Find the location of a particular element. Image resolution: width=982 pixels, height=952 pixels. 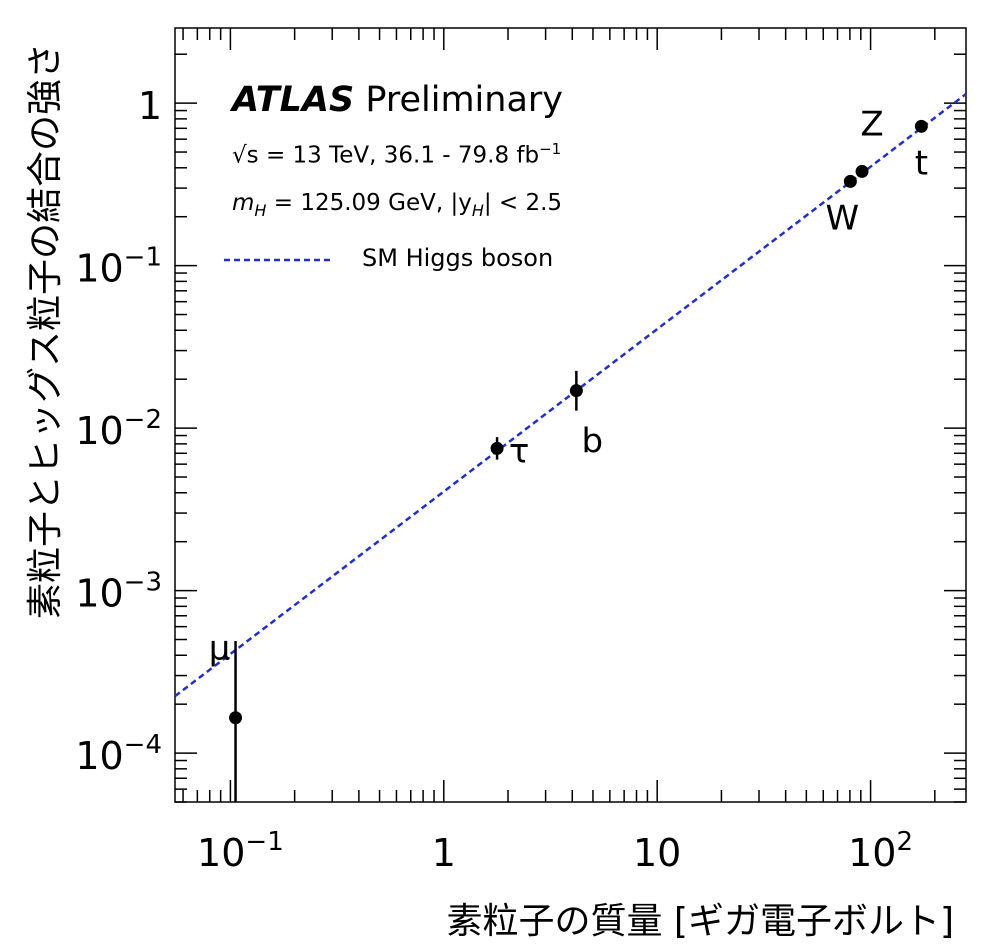

y-tick-label: 1 is located at coordinates (150, 106).